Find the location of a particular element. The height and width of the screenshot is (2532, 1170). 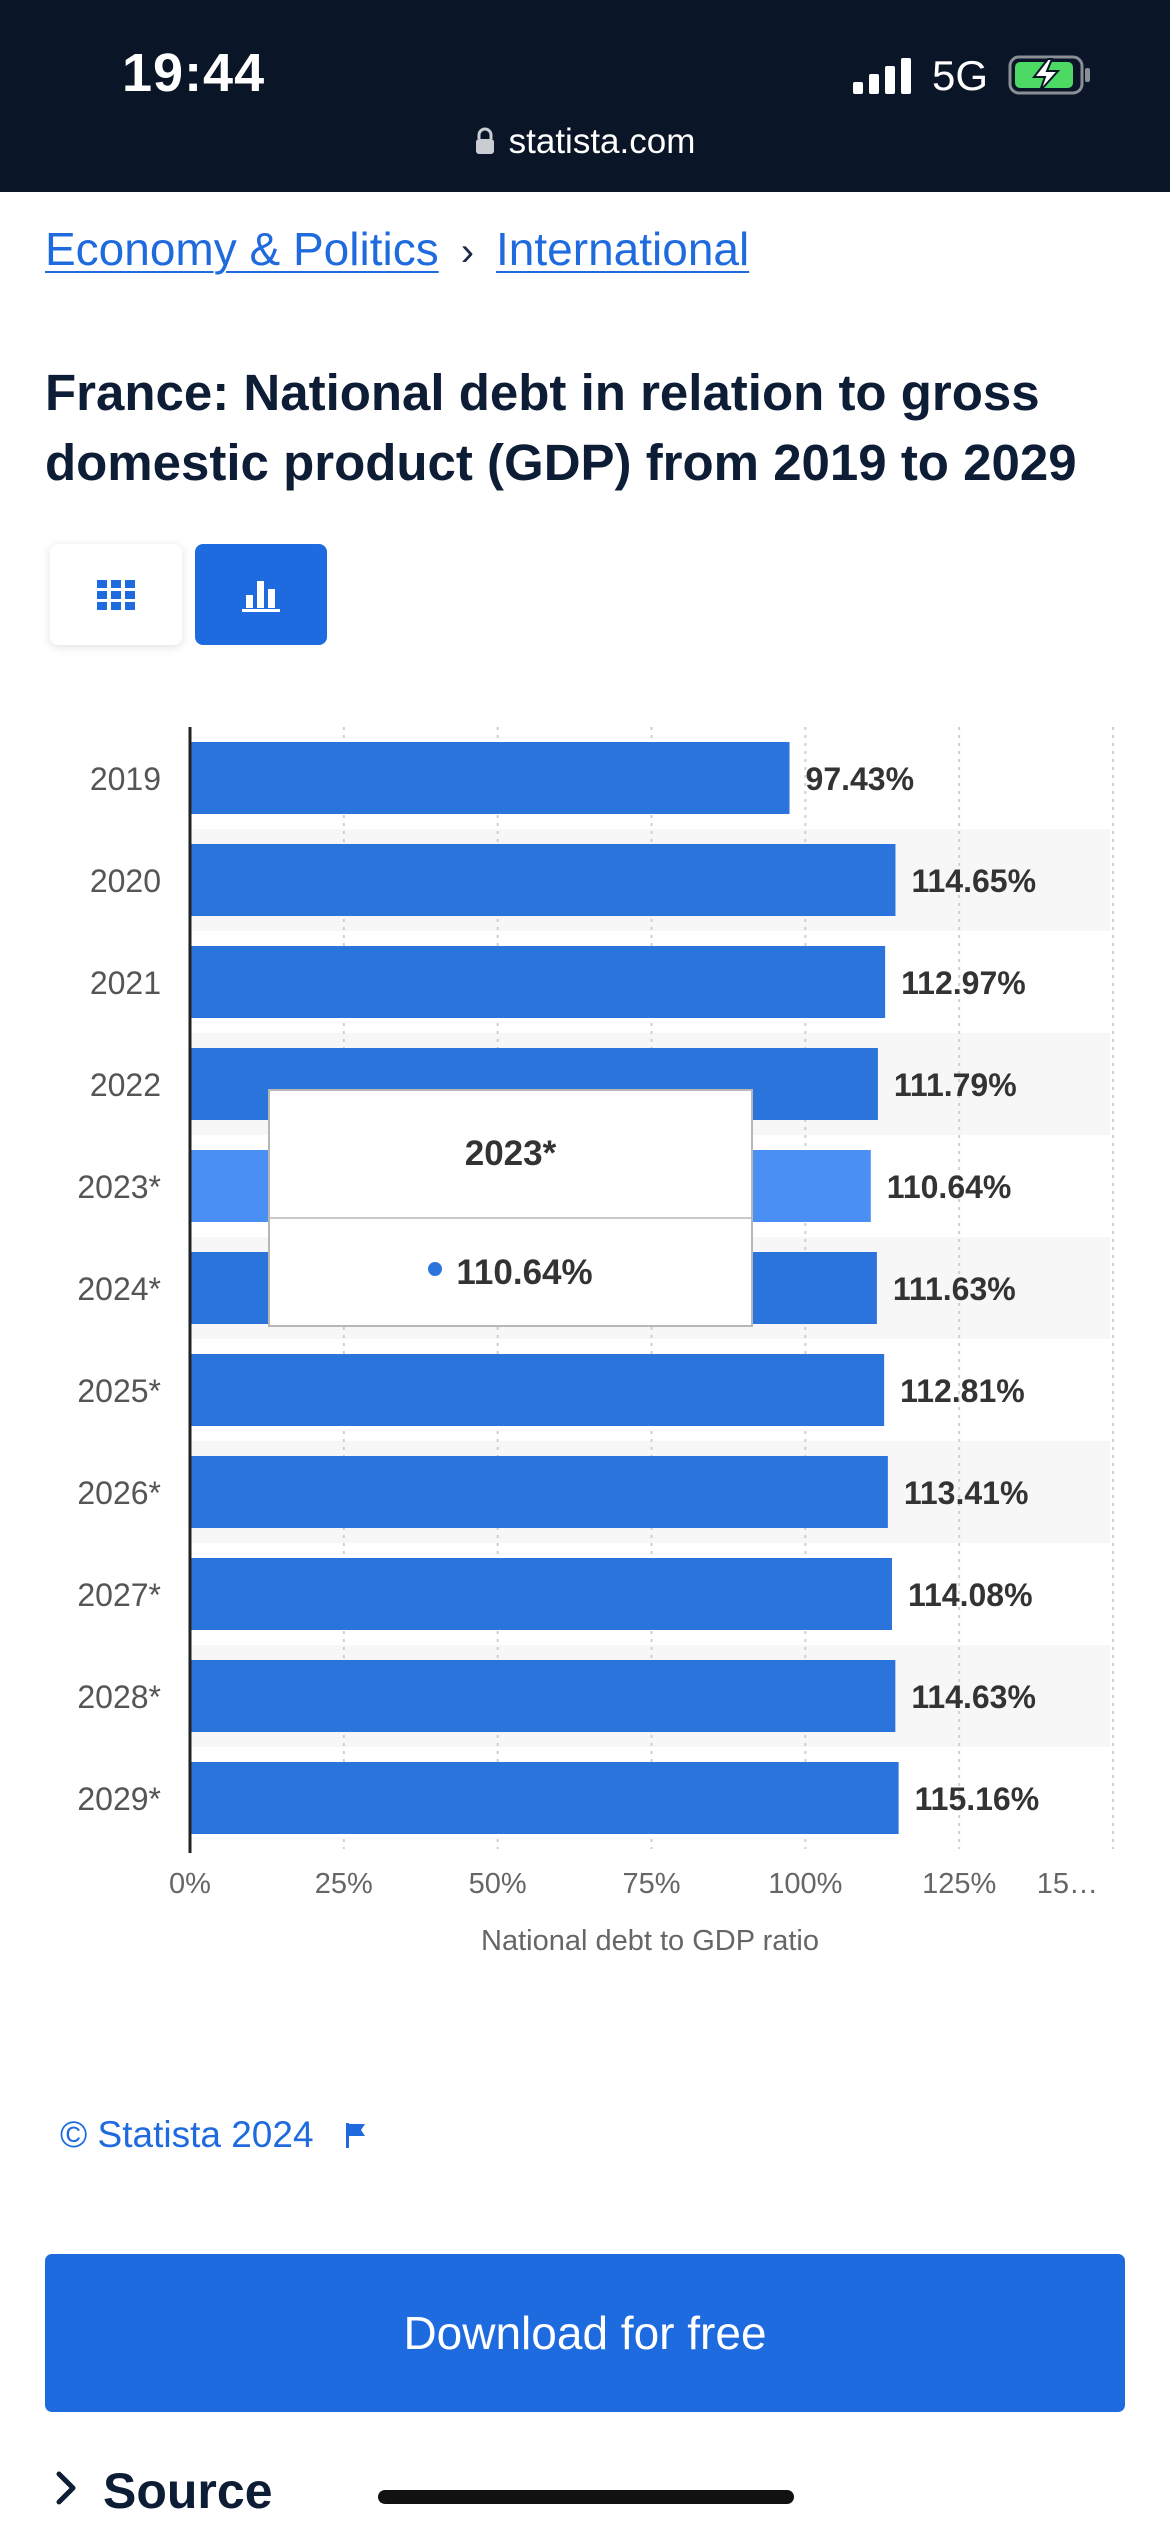

tooltip-body: 110.64% is located at coordinates (510, 1273).